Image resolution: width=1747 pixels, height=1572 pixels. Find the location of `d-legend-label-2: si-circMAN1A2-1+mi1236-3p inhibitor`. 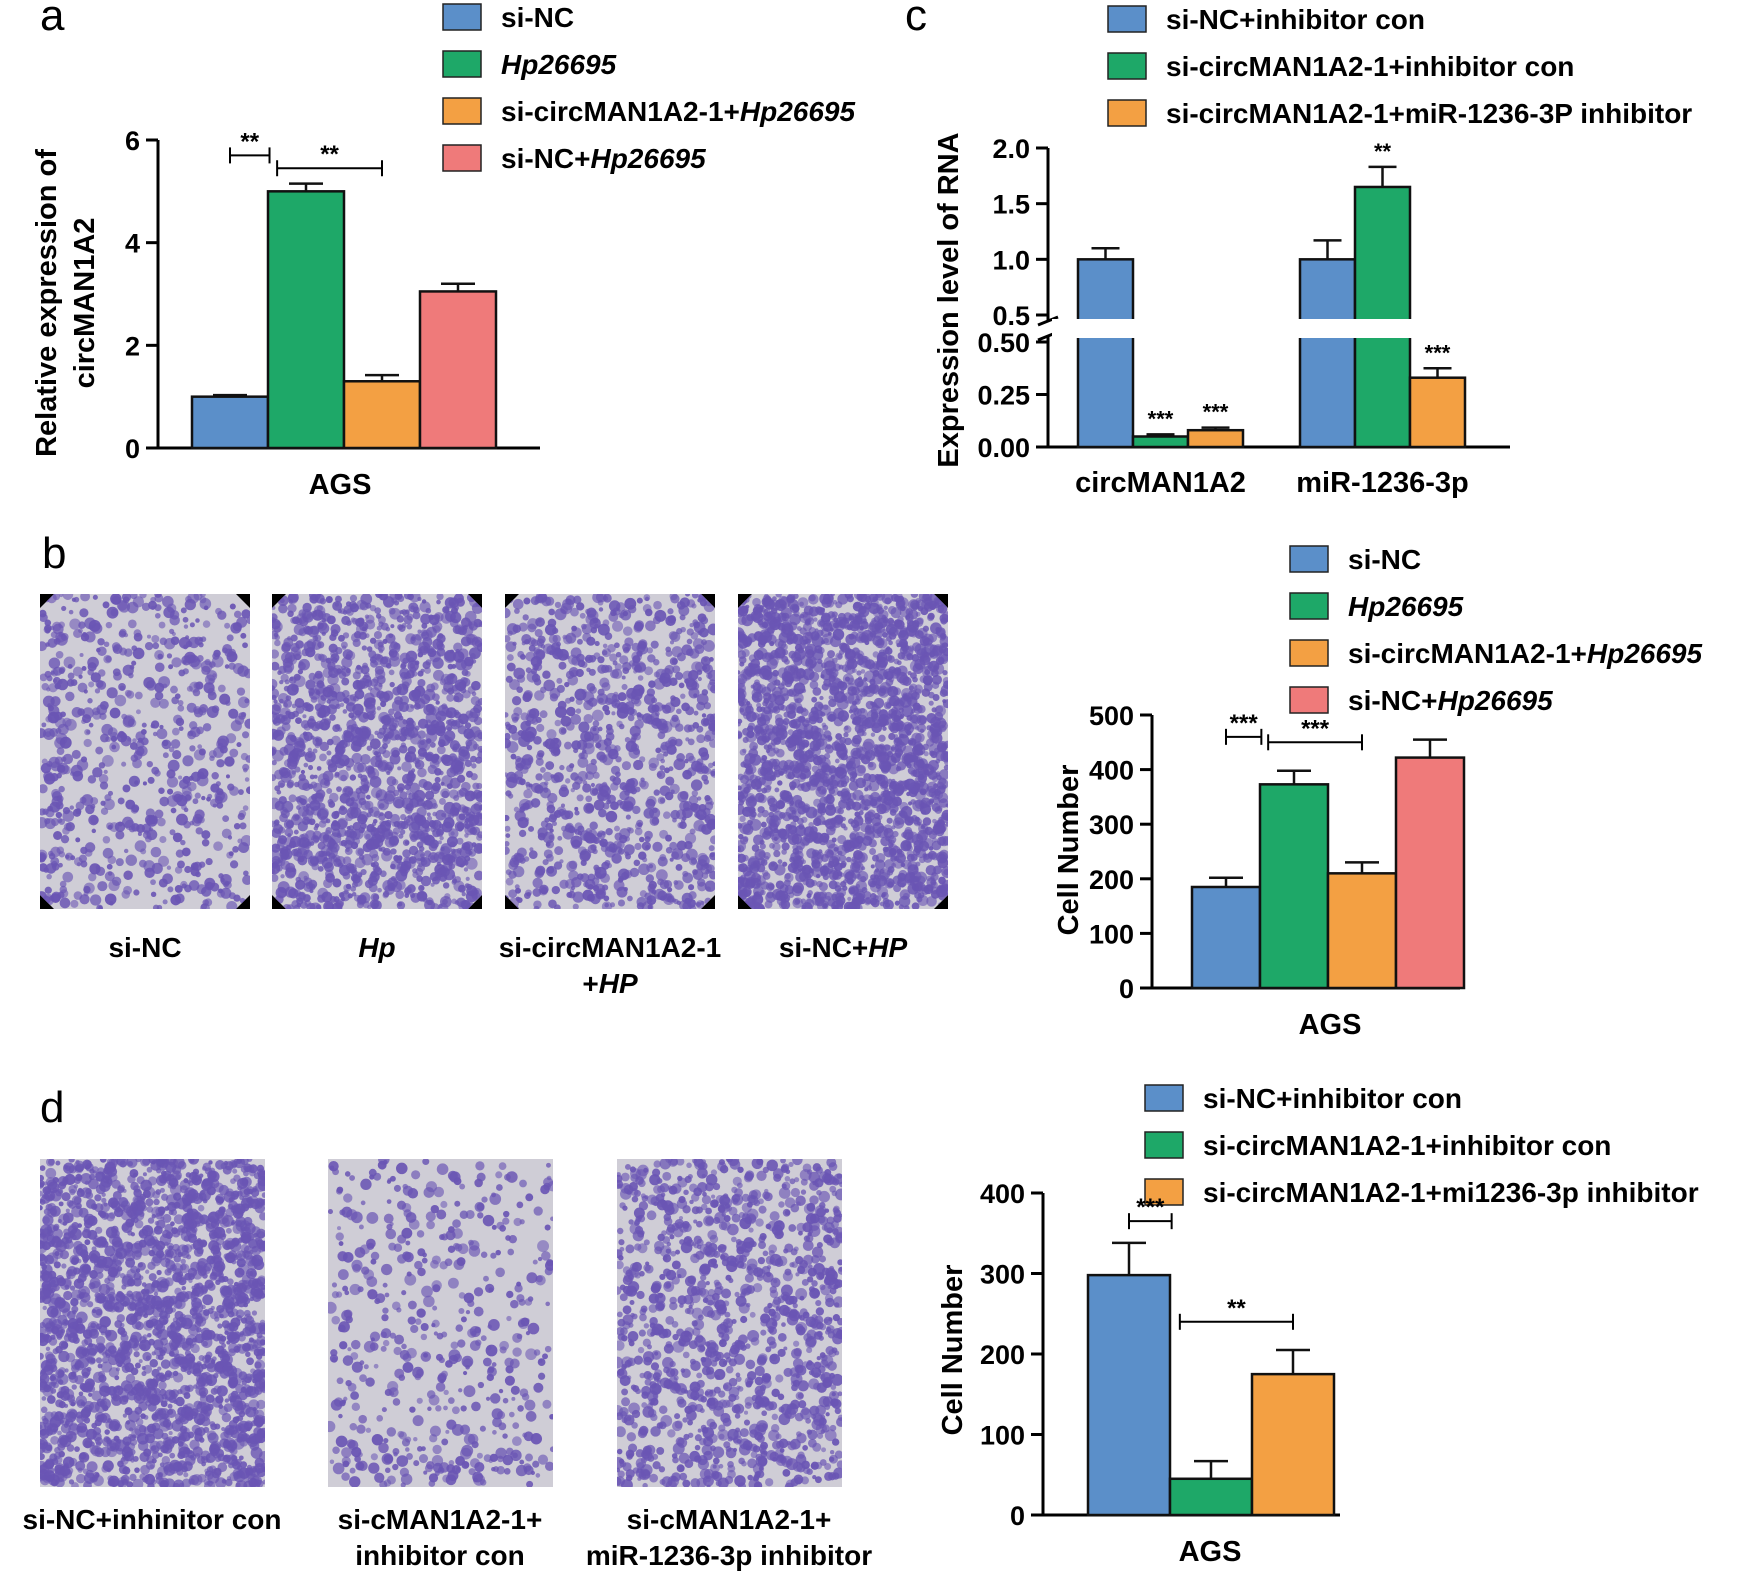

d-legend-label-2: si-circMAN1A2-1+mi1236-3p inhibitor is located at coordinates (1451, 1192).